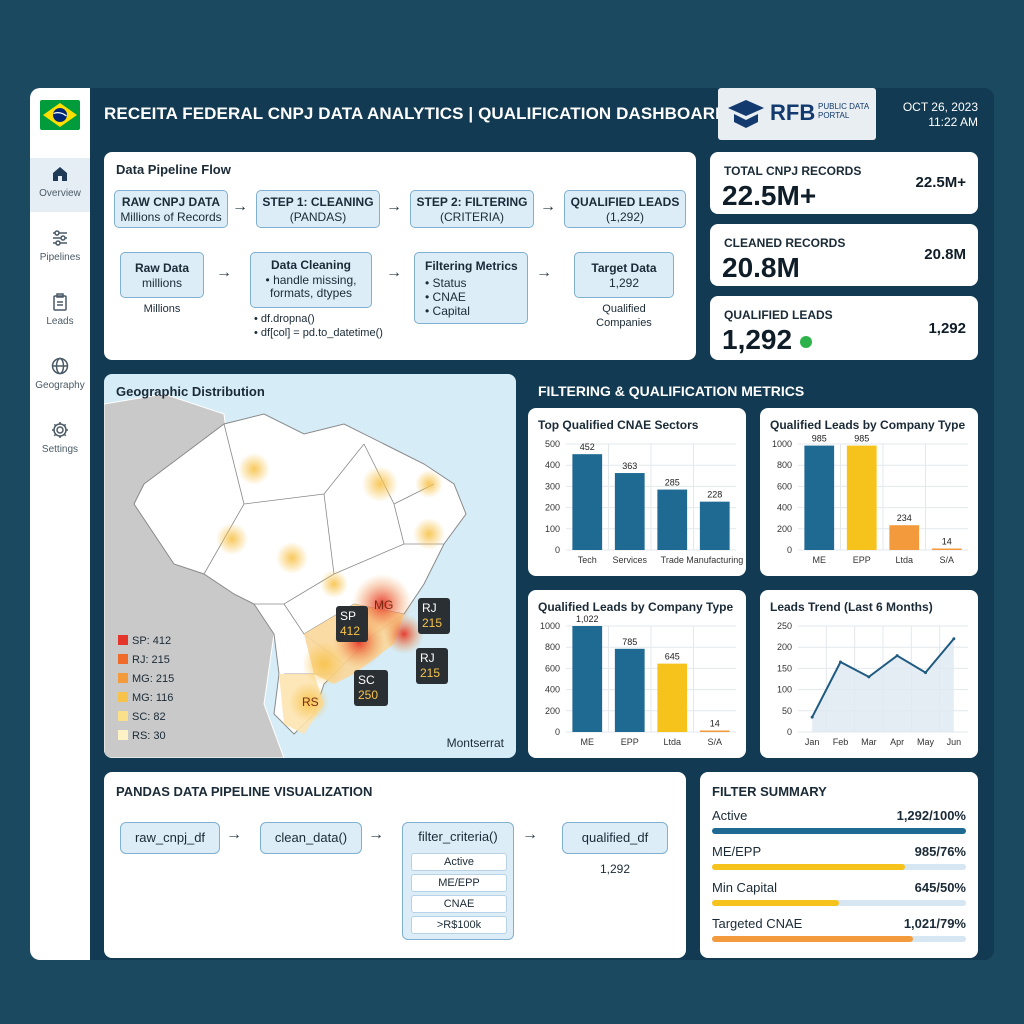  What do you see at coordinates (366, 680) in the screenshot?
I see `marker-state: SC` at bounding box center [366, 680].